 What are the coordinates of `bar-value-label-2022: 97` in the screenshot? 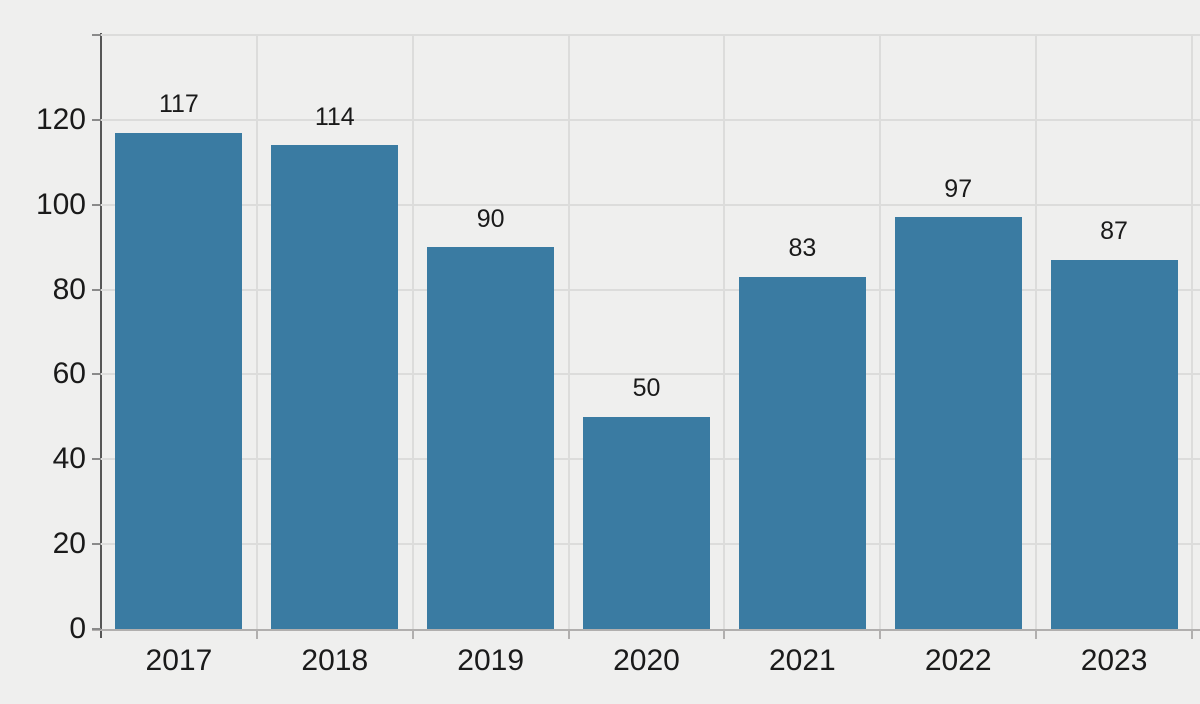 It's located at (958, 188).